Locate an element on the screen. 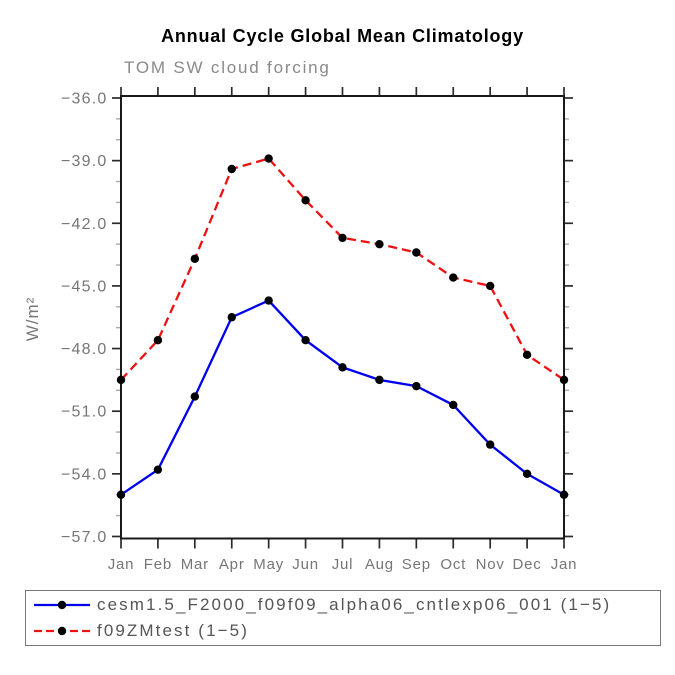 The height and width of the screenshot is (675, 675). x-tick-label: Aug is located at coordinates (379, 564).